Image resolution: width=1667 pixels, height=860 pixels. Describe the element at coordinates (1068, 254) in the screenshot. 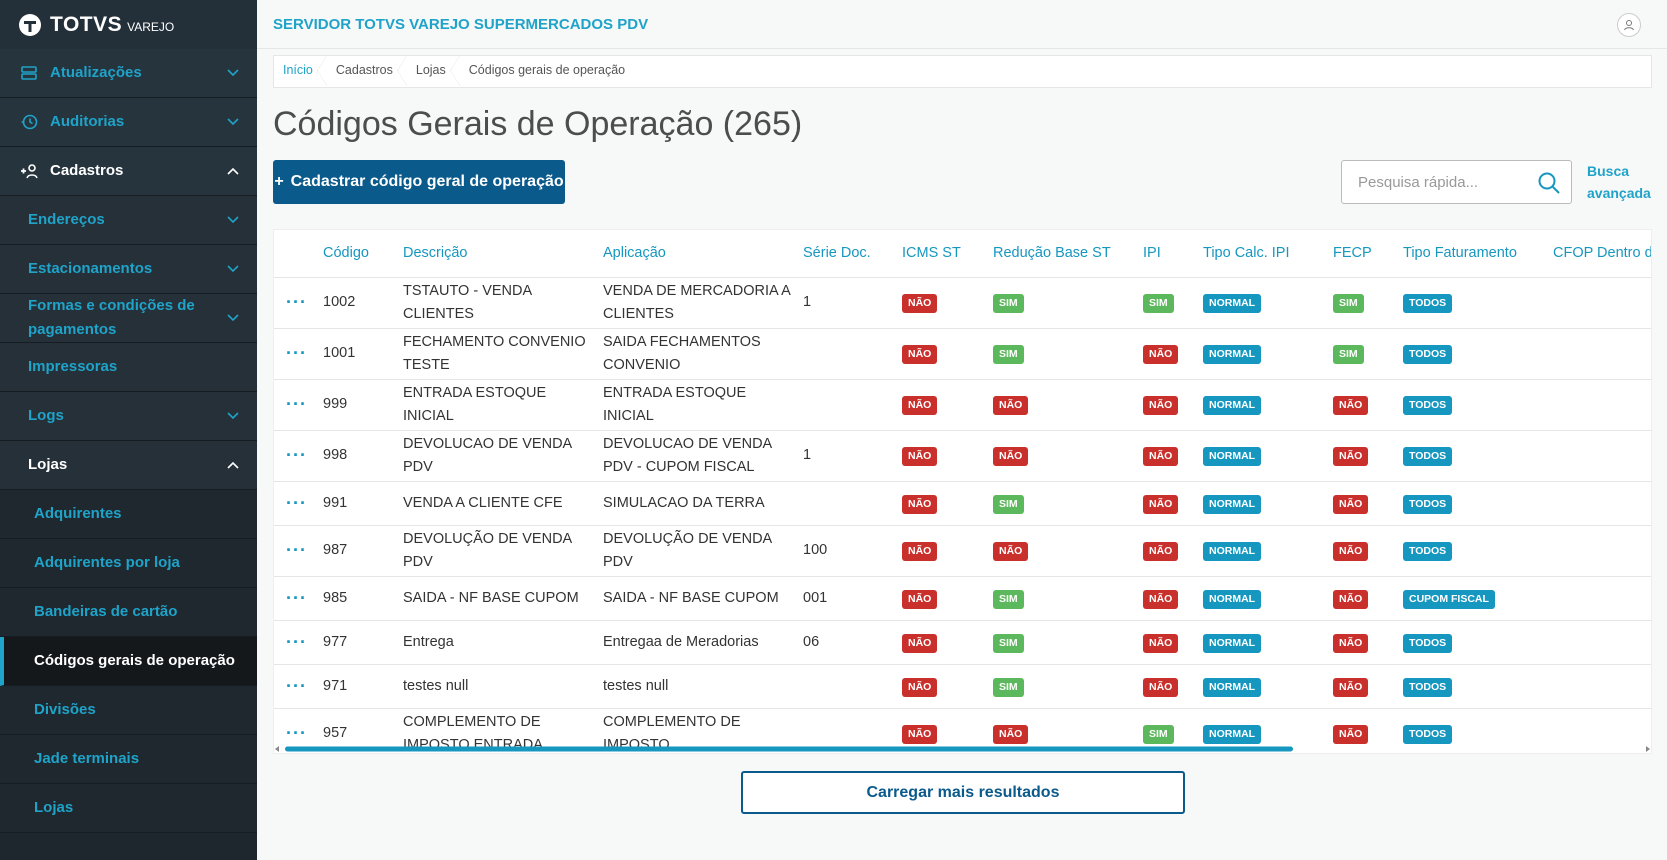

I see `column-header: Redução Base ST` at that location.